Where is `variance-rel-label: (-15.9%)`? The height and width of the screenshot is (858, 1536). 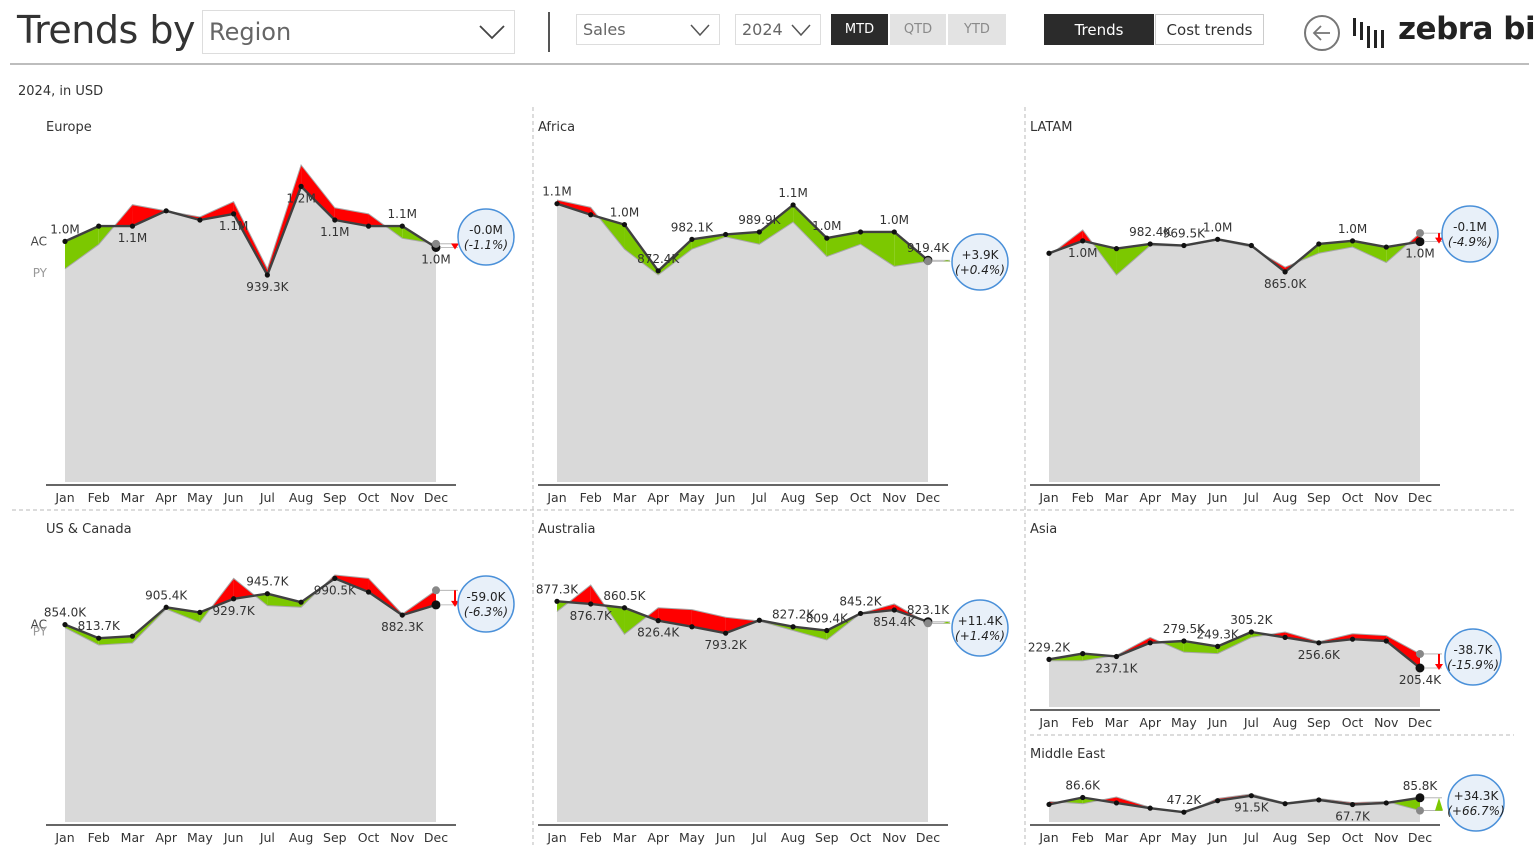
variance-rel-label: (-15.9%) is located at coordinates (1473, 665).